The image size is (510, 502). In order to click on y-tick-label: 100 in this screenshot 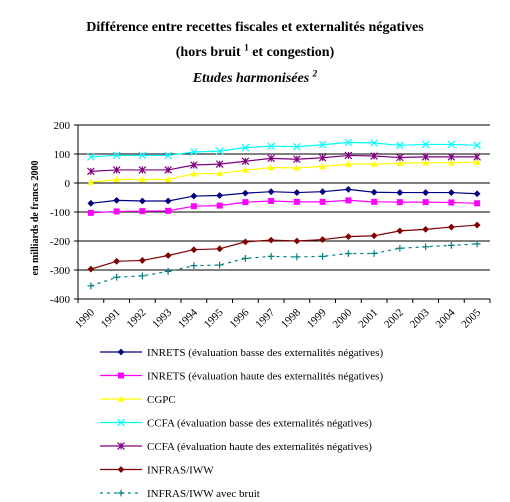, I will do `click(62, 155)`.